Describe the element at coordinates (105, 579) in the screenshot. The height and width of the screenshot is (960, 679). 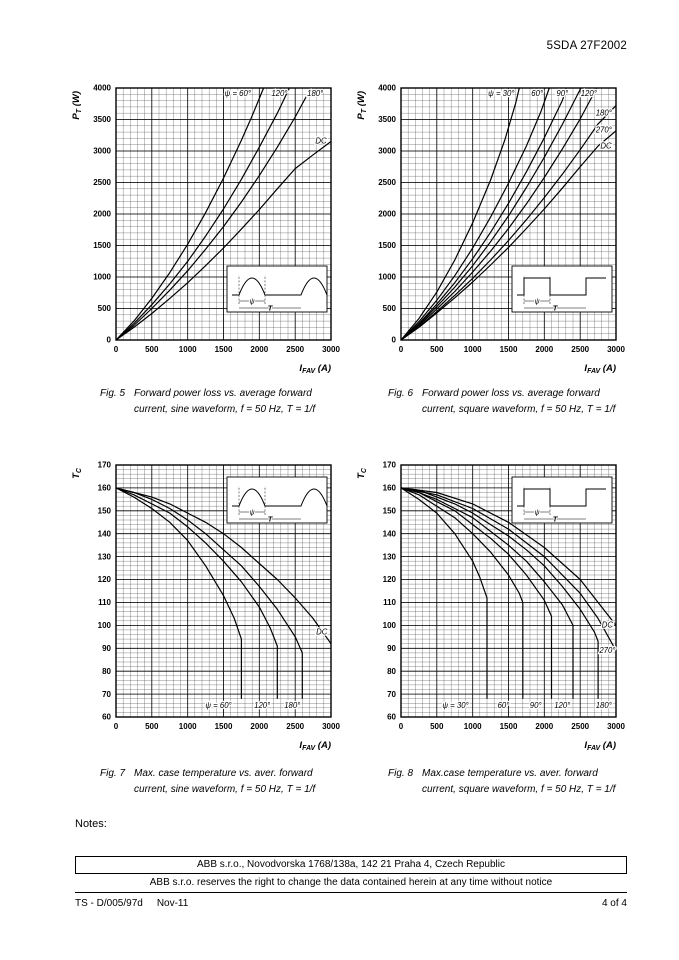
I see `svg-text: 120` at that location.